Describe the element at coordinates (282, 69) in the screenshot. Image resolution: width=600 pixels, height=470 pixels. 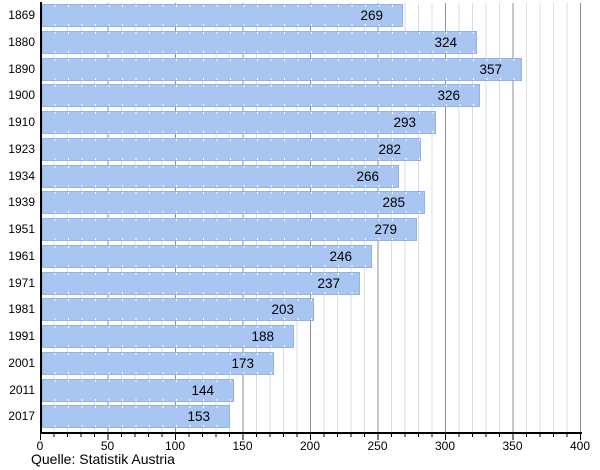
I see `bar-1890: 357` at that location.